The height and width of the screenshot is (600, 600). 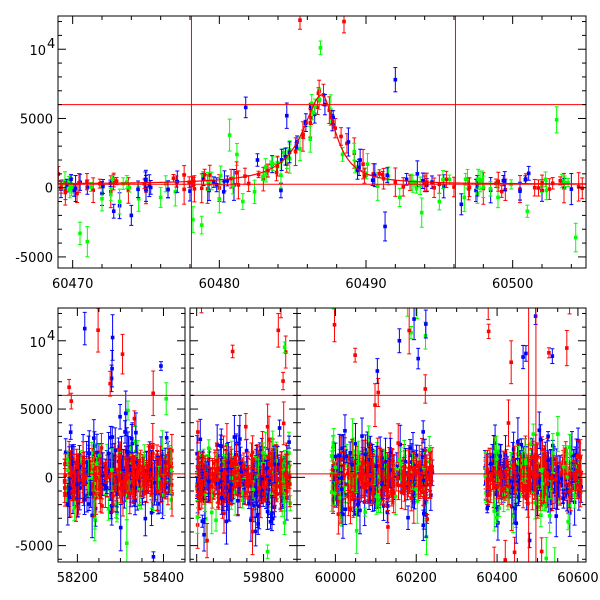 What do you see at coordinates (163, 578) in the screenshot?
I see `x-tick-label: 58400` at bounding box center [163, 578].